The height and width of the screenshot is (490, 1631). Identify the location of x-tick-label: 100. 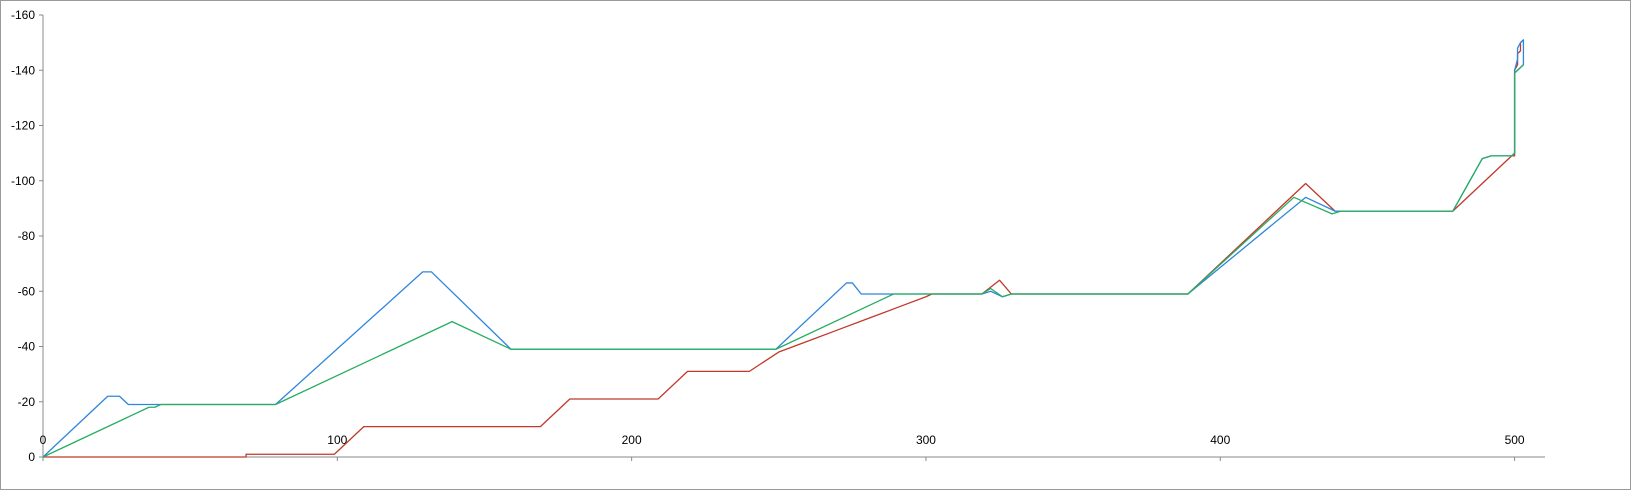
(337, 440).